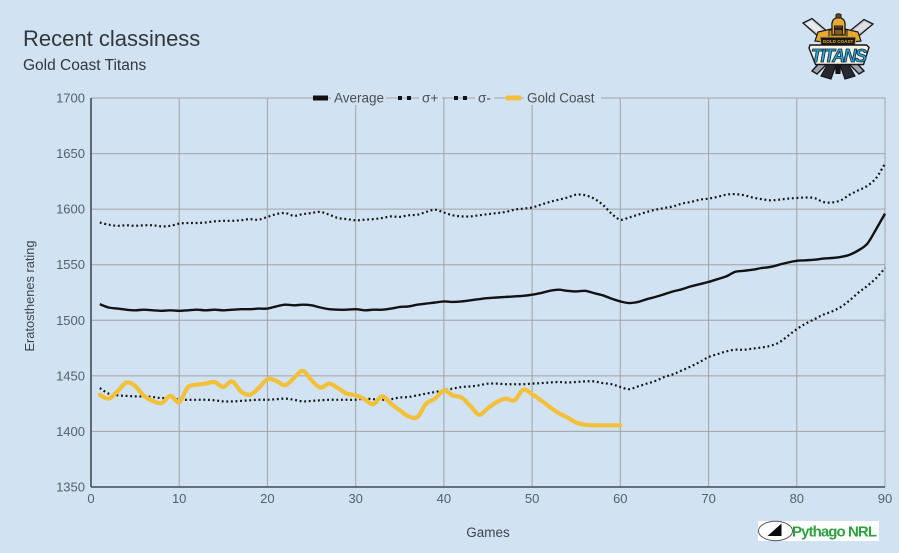 The width and height of the screenshot is (899, 553). I want to click on svg-text: Gold Coast Titans, so click(84, 65).